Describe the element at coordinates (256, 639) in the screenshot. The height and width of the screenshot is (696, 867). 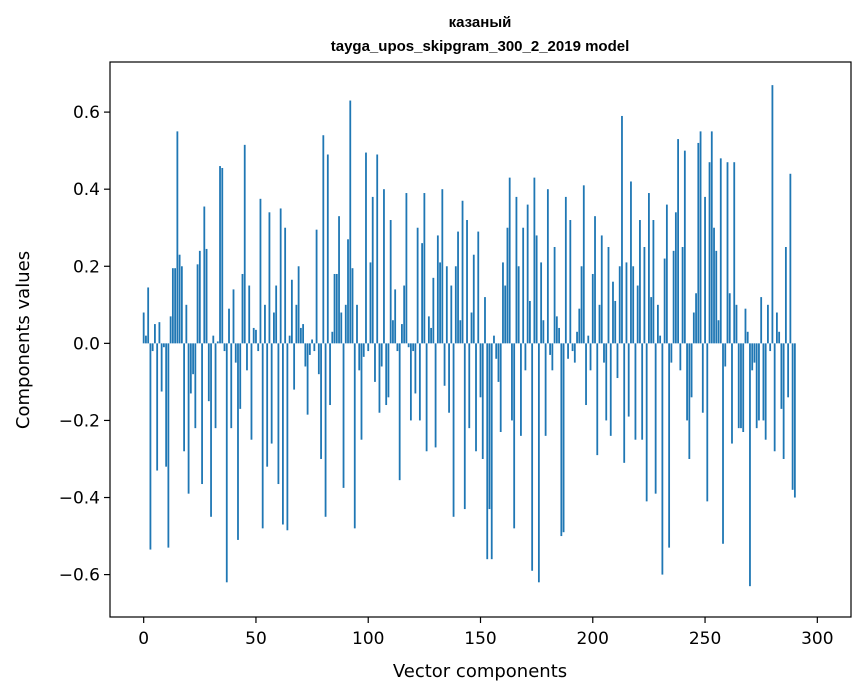
I see `x-tick-label: 50` at that location.